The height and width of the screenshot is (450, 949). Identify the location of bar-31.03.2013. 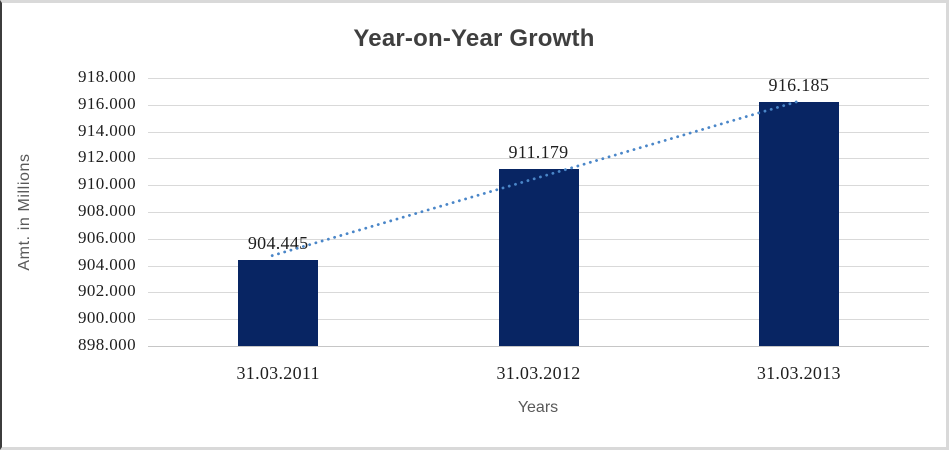
(798, 224).